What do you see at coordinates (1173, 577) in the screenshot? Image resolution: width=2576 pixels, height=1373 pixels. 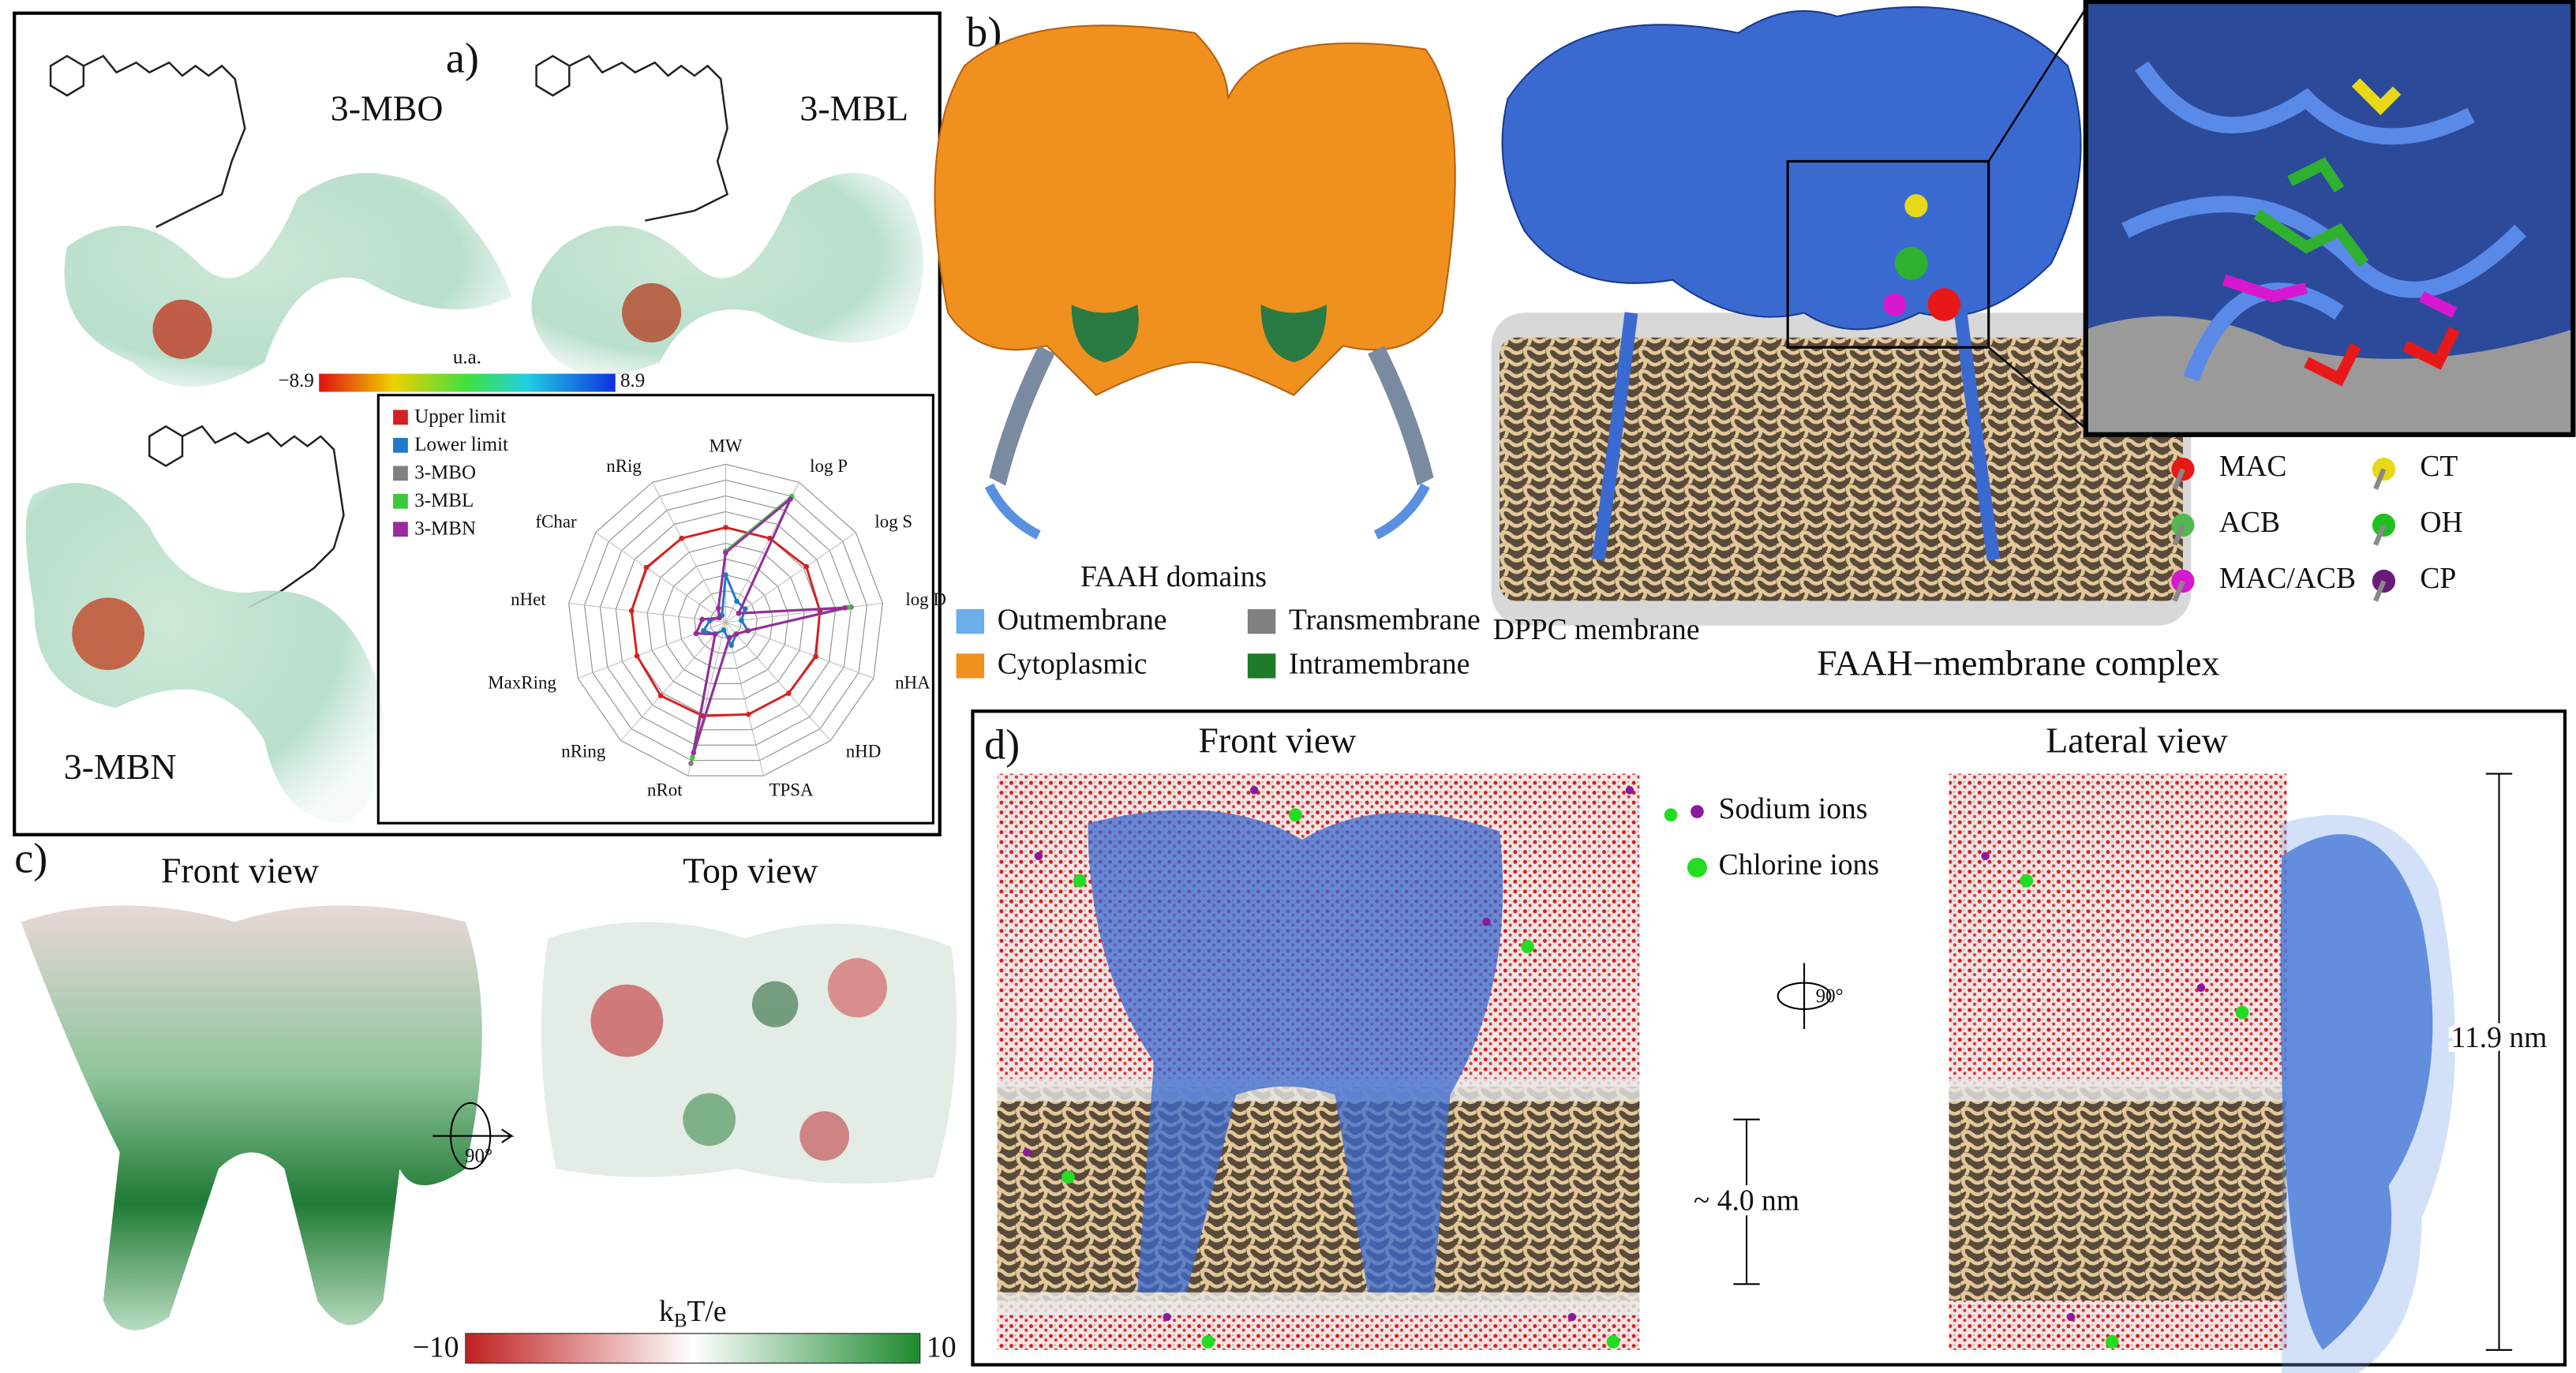 I see `domains-title: FAAH domains` at bounding box center [1173, 577].